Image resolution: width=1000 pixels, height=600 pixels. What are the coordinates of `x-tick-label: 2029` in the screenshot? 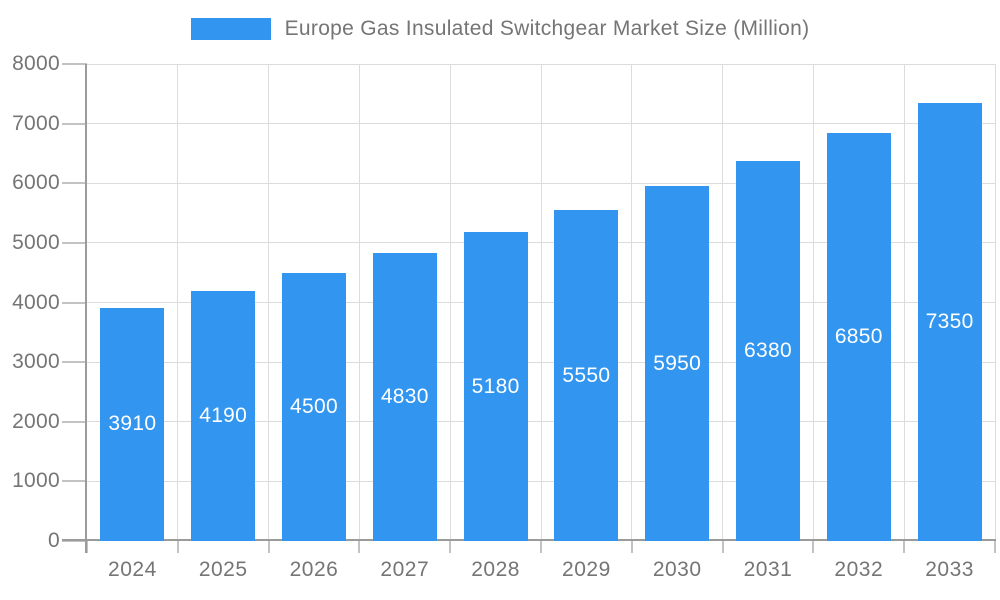 It's located at (586, 569).